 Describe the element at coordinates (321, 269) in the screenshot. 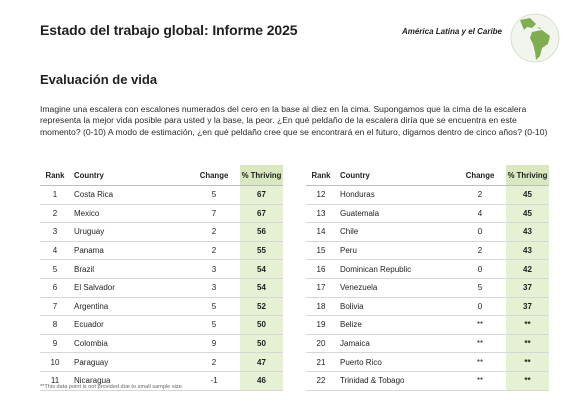

I see `rank-cell: 16` at that location.